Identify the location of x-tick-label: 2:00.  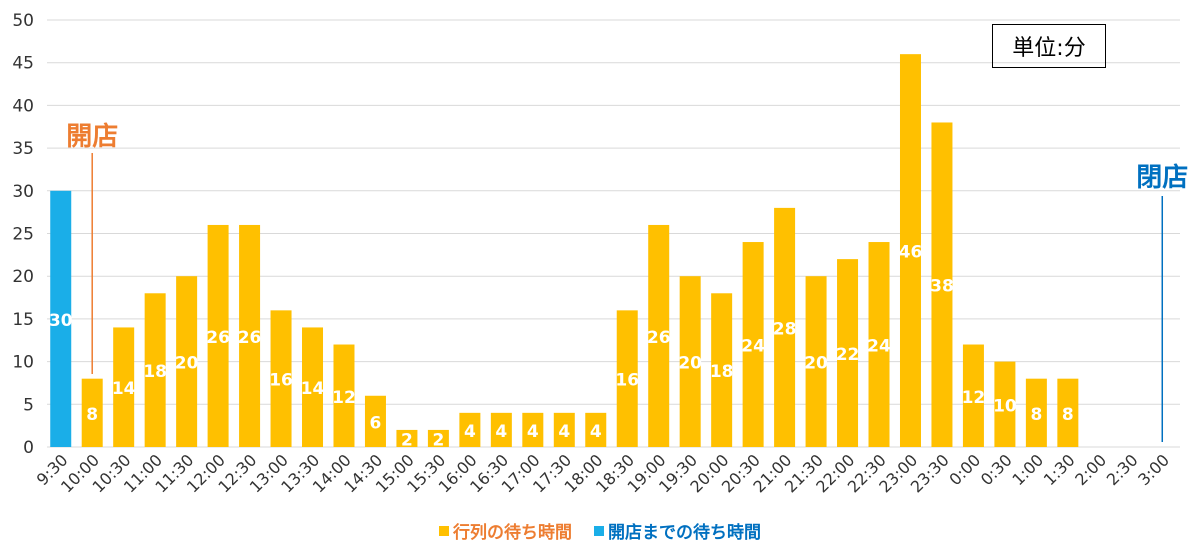
(1090, 469).